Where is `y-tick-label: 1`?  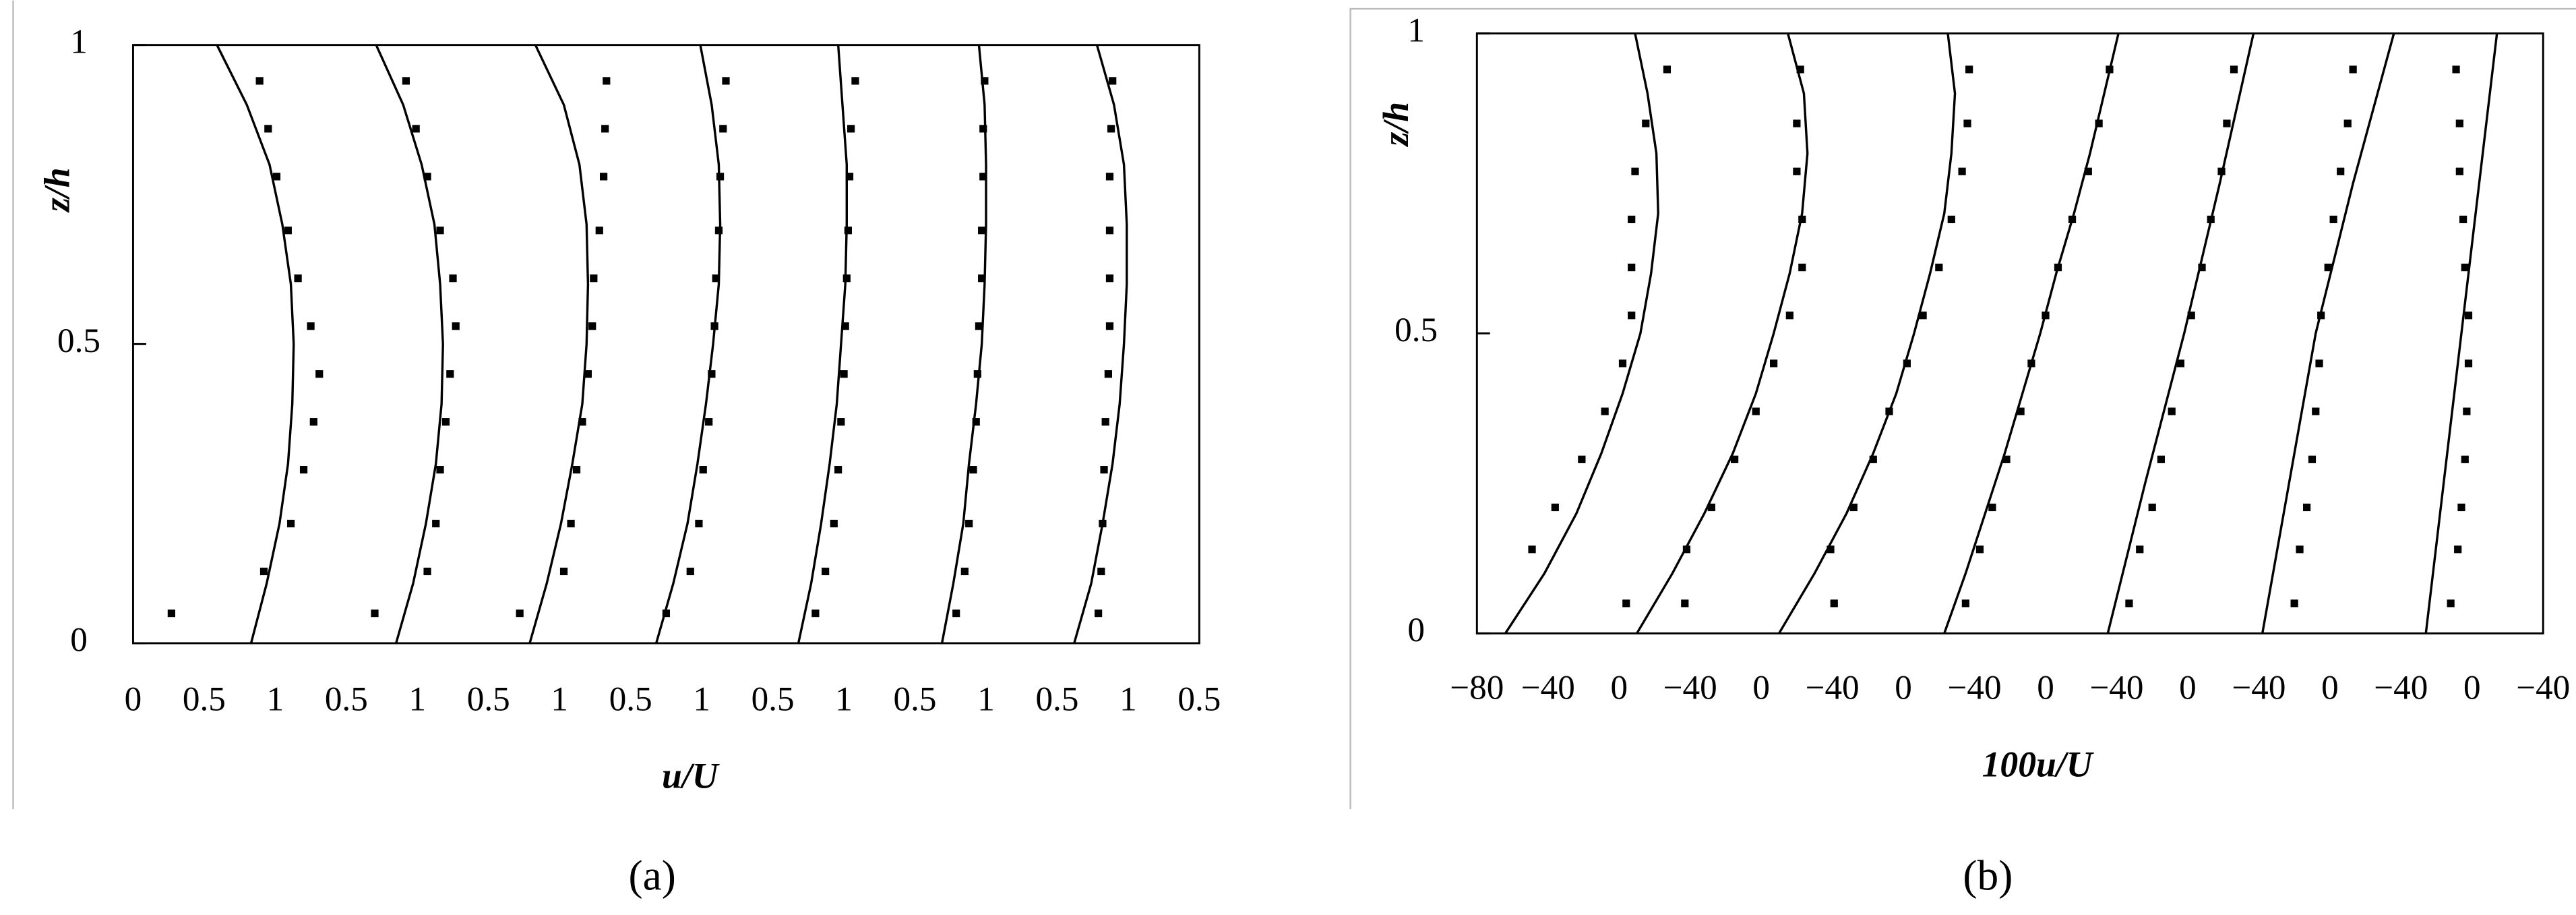 y-tick-label: 1 is located at coordinates (1416, 30).